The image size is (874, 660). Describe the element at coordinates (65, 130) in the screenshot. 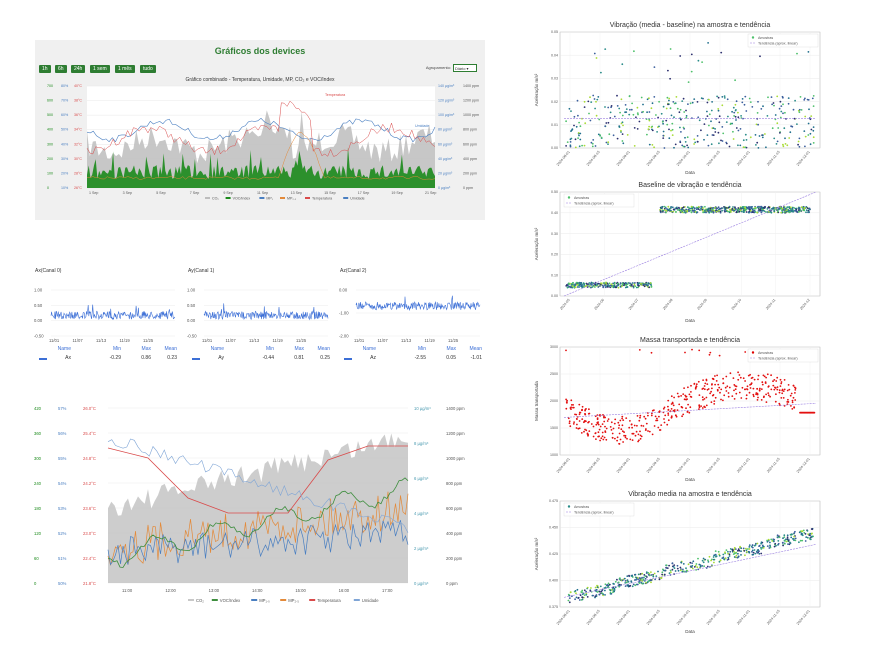

I see `y-tick-rh: 50%` at that location.